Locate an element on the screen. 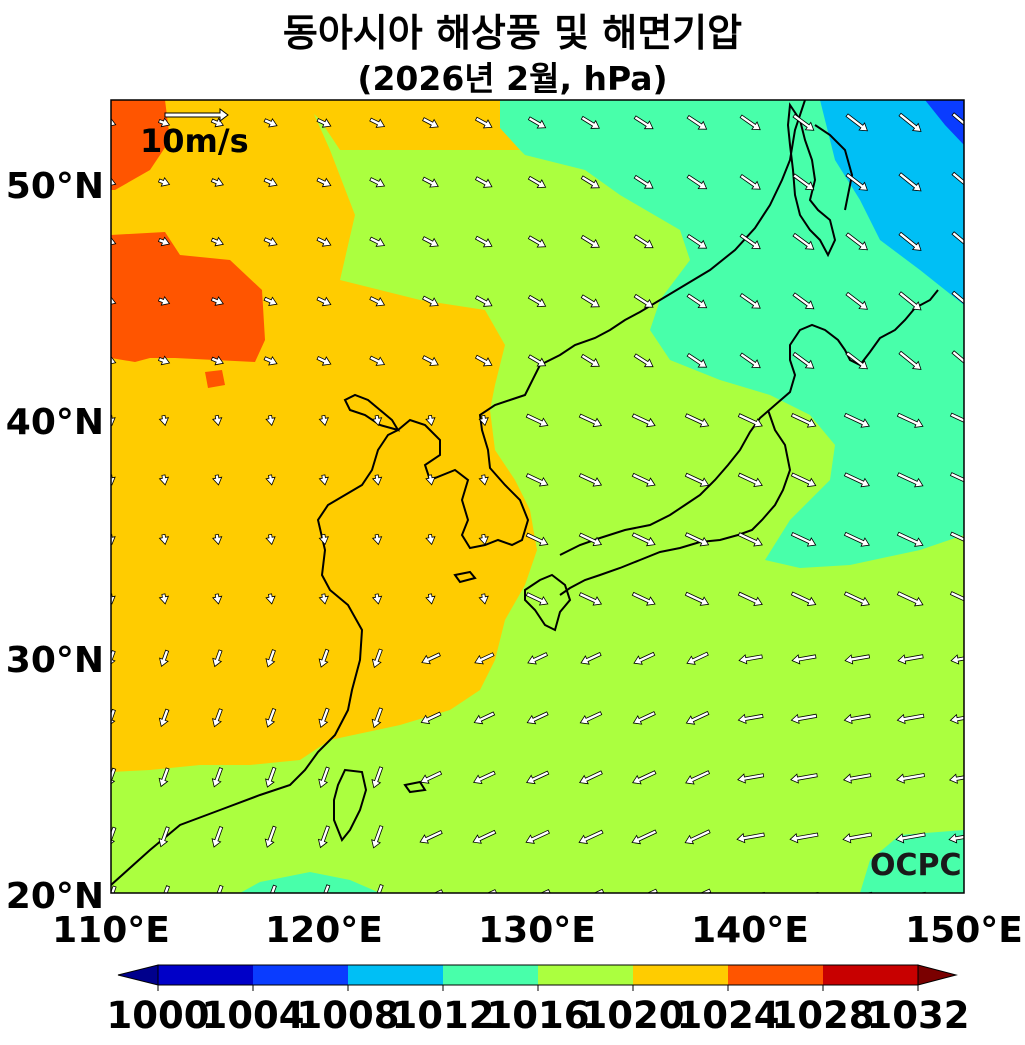 This screenshot has height=1045, width=1025. pressure-band-1012-1016-se is located at coordinates (912, 861).